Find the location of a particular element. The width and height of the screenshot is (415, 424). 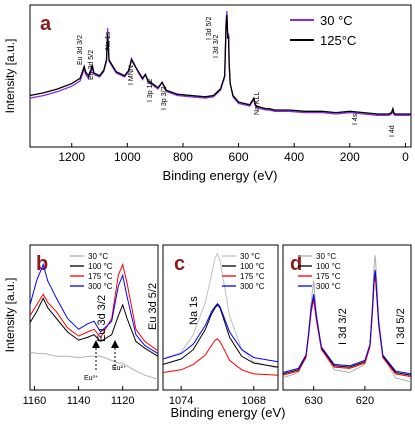

panel-c-x-ticks: 1074 1068 is located at coordinates (217, 396).